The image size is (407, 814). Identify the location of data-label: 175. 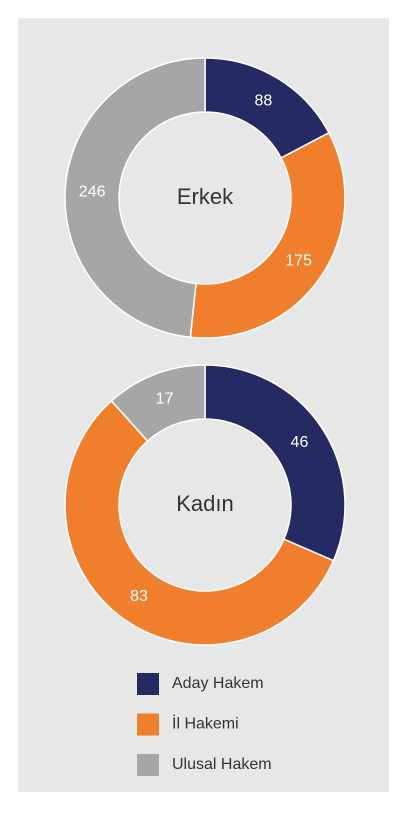
(298, 261).